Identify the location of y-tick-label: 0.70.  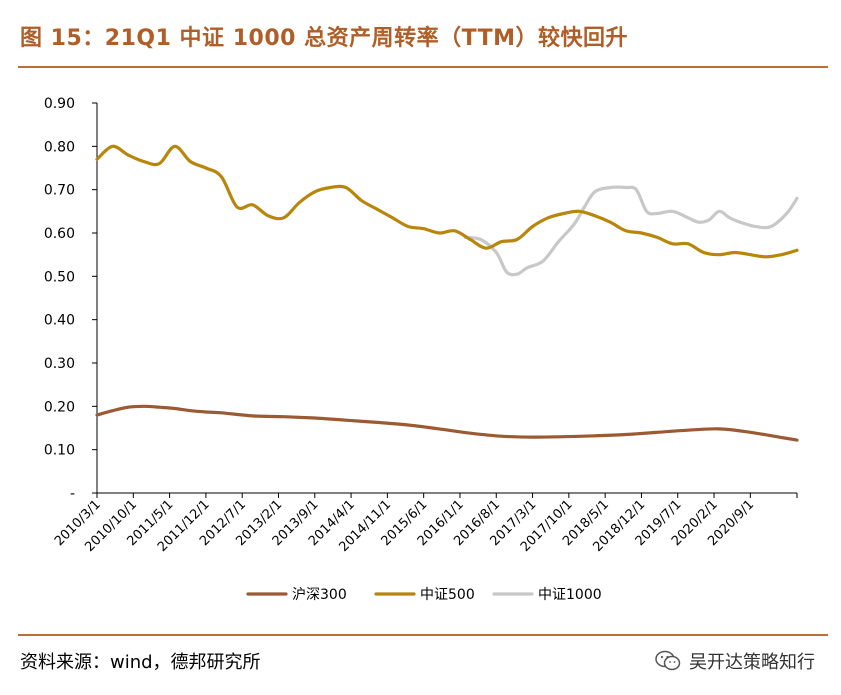
(59, 191).